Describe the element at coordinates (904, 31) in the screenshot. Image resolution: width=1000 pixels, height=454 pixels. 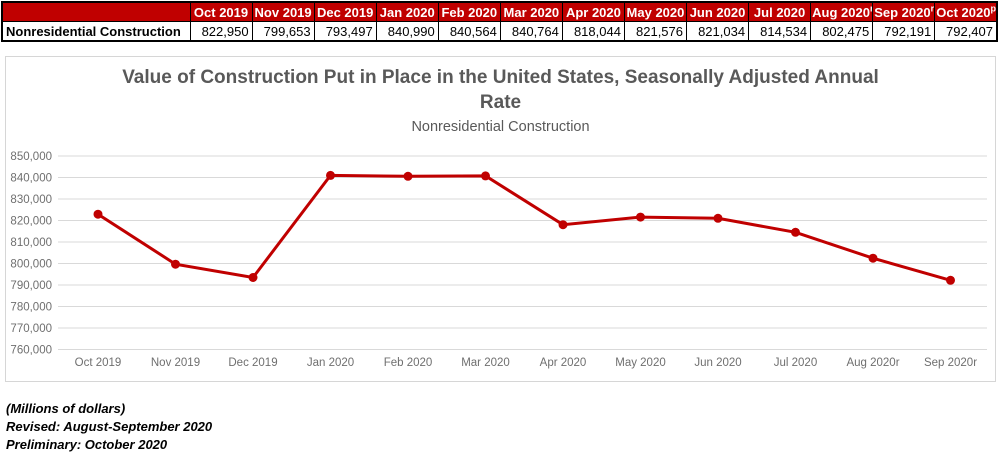
I see `value-cell: 792,191` at that location.